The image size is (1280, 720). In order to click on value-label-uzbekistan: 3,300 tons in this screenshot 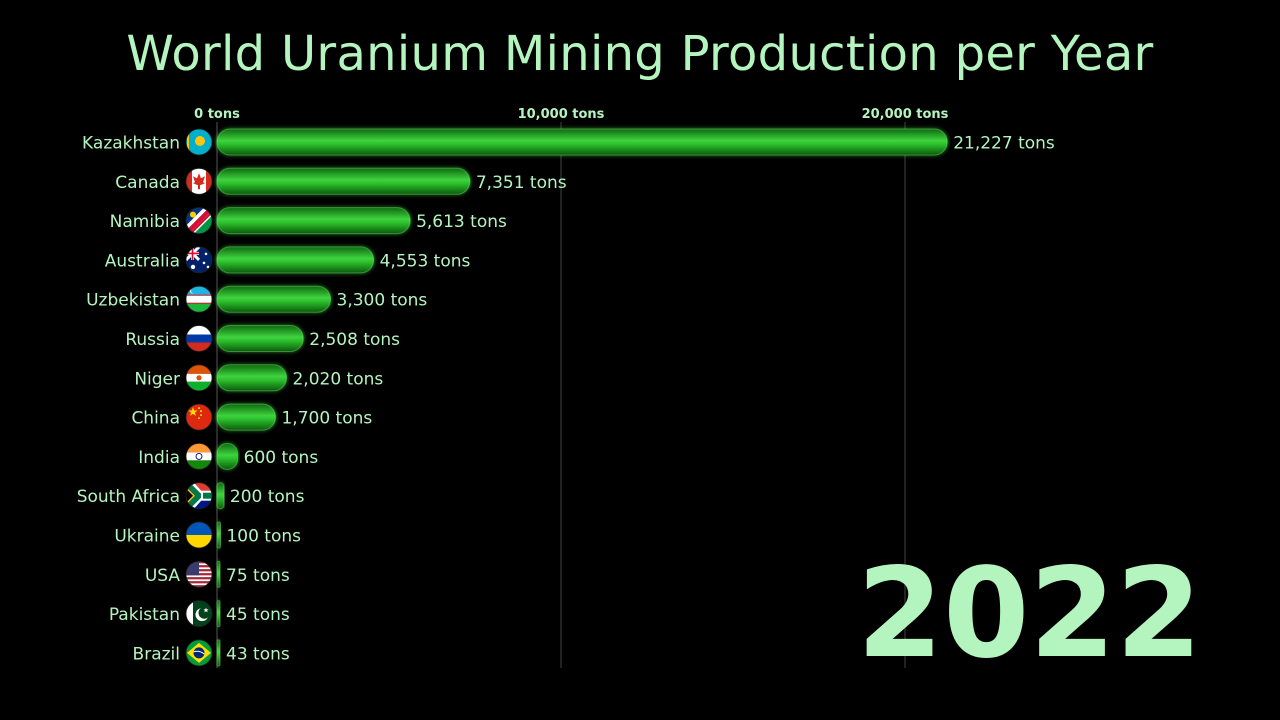, I will do `click(382, 301)`.